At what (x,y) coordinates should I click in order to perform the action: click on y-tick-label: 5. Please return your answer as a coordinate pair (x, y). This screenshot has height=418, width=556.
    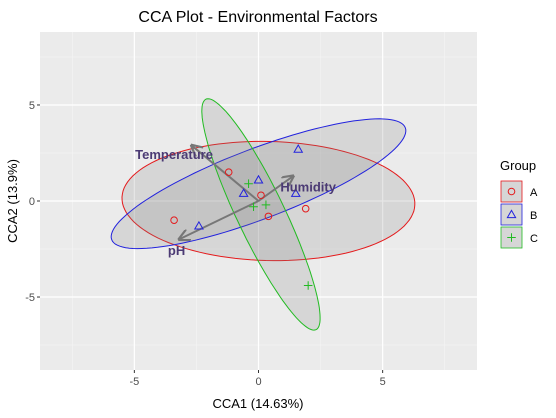
    Looking at the image, I should click on (32, 106).